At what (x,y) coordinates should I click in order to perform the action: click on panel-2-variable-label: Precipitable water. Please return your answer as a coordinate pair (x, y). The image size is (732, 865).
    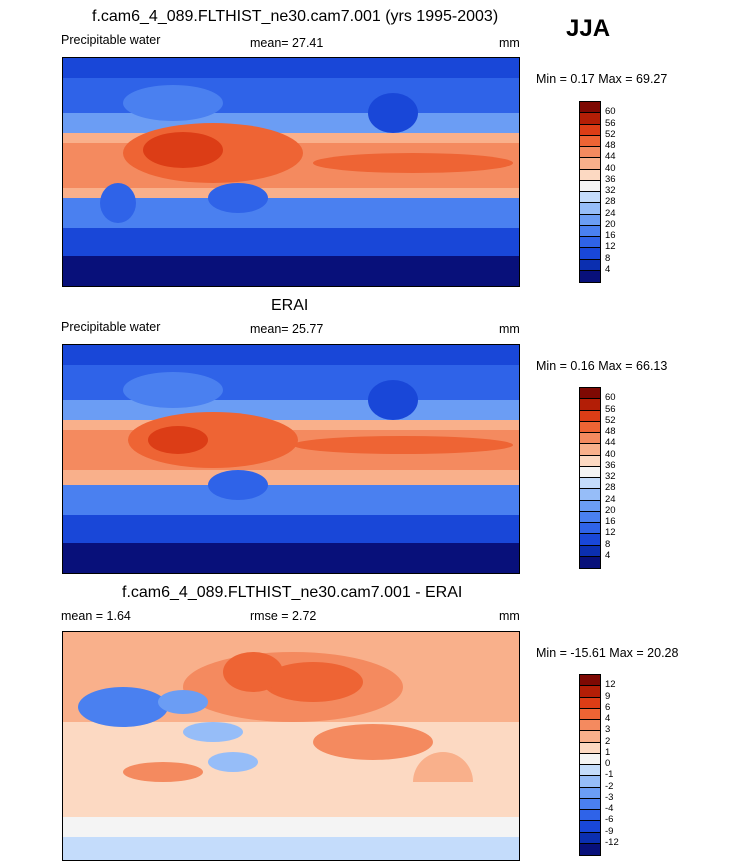
    Looking at the image, I should click on (111, 327).